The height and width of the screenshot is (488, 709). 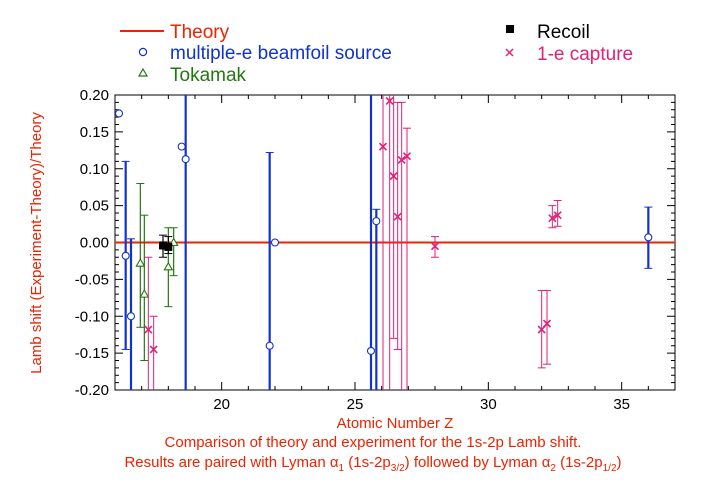 I want to click on legend-capture-label: 1-e capture, so click(x=585, y=54).